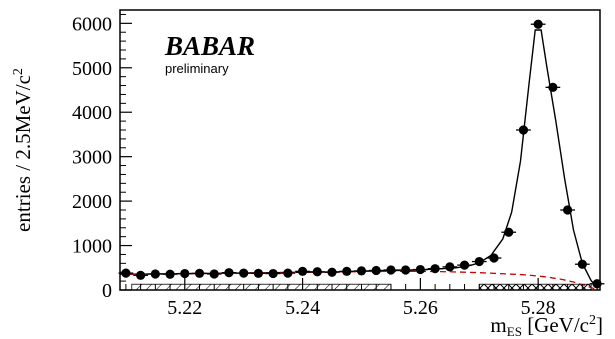 Image resolution: width=615 pixels, height=339 pixels. Describe the element at coordinates (92, 202) in the screenshot. I see `y-tick-label: 2000` at that location.